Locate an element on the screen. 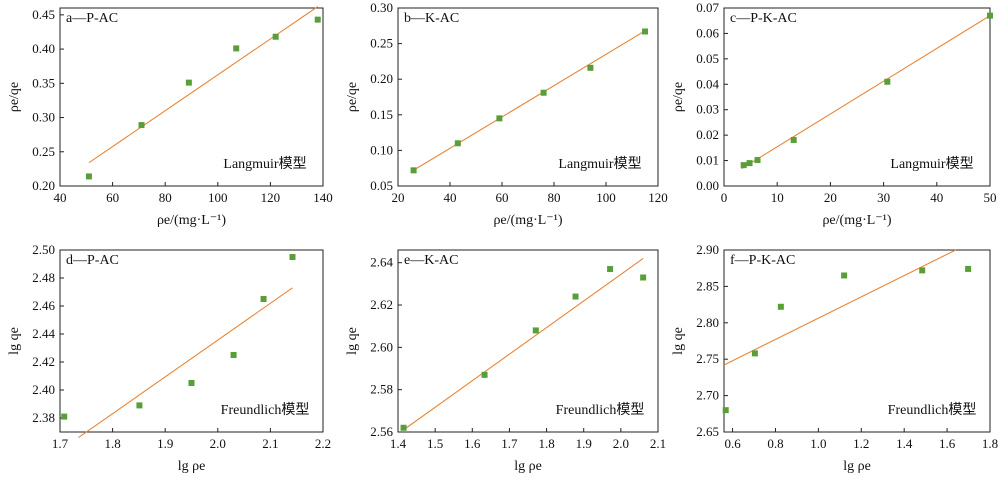  x-tick-label: 0 is located at coordinates (724, 197).